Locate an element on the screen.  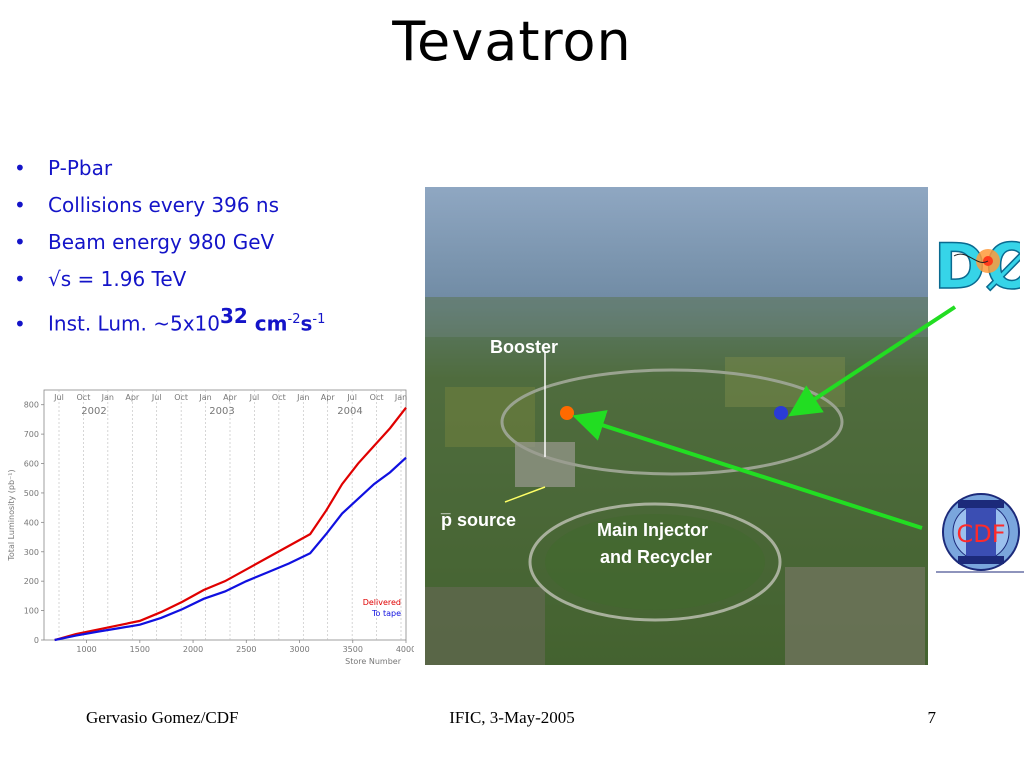
y-tick-label: 200 is located at coordinates (31, 581).